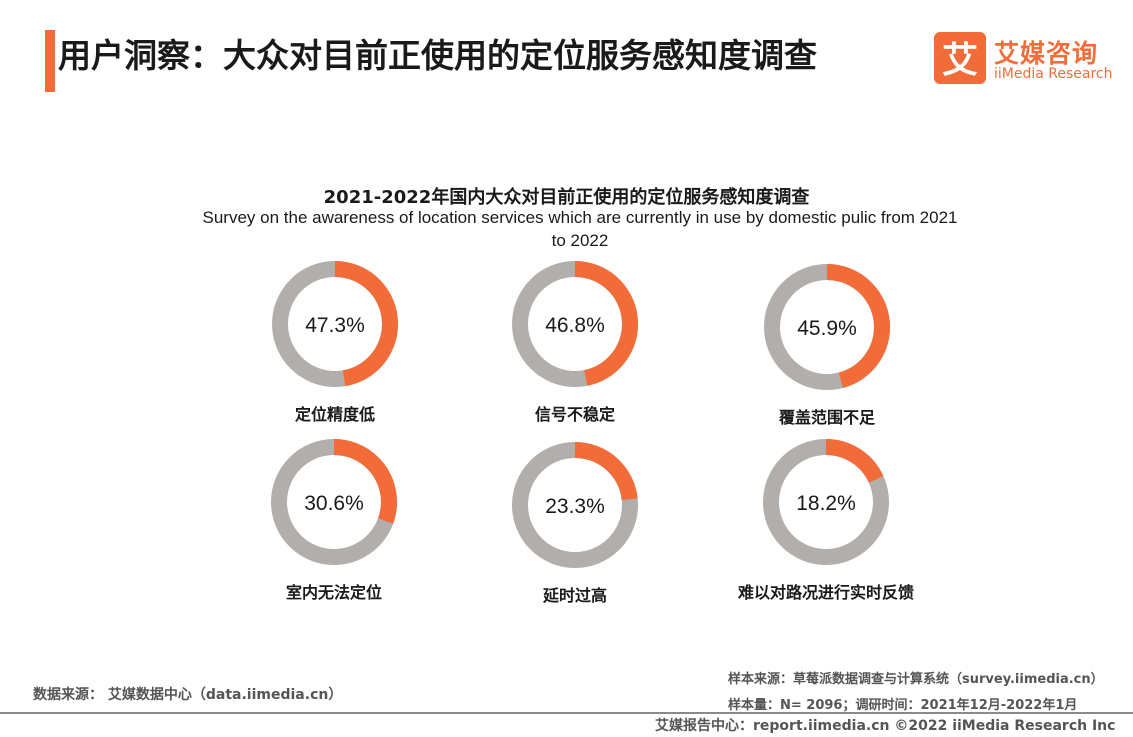 The width and height of the screenshot is (1133, 737). What do you see at coordinates (334, 414) in the screenshot?
I see `donut-category-label: 定位精度低` at bounding box center [334, 414].